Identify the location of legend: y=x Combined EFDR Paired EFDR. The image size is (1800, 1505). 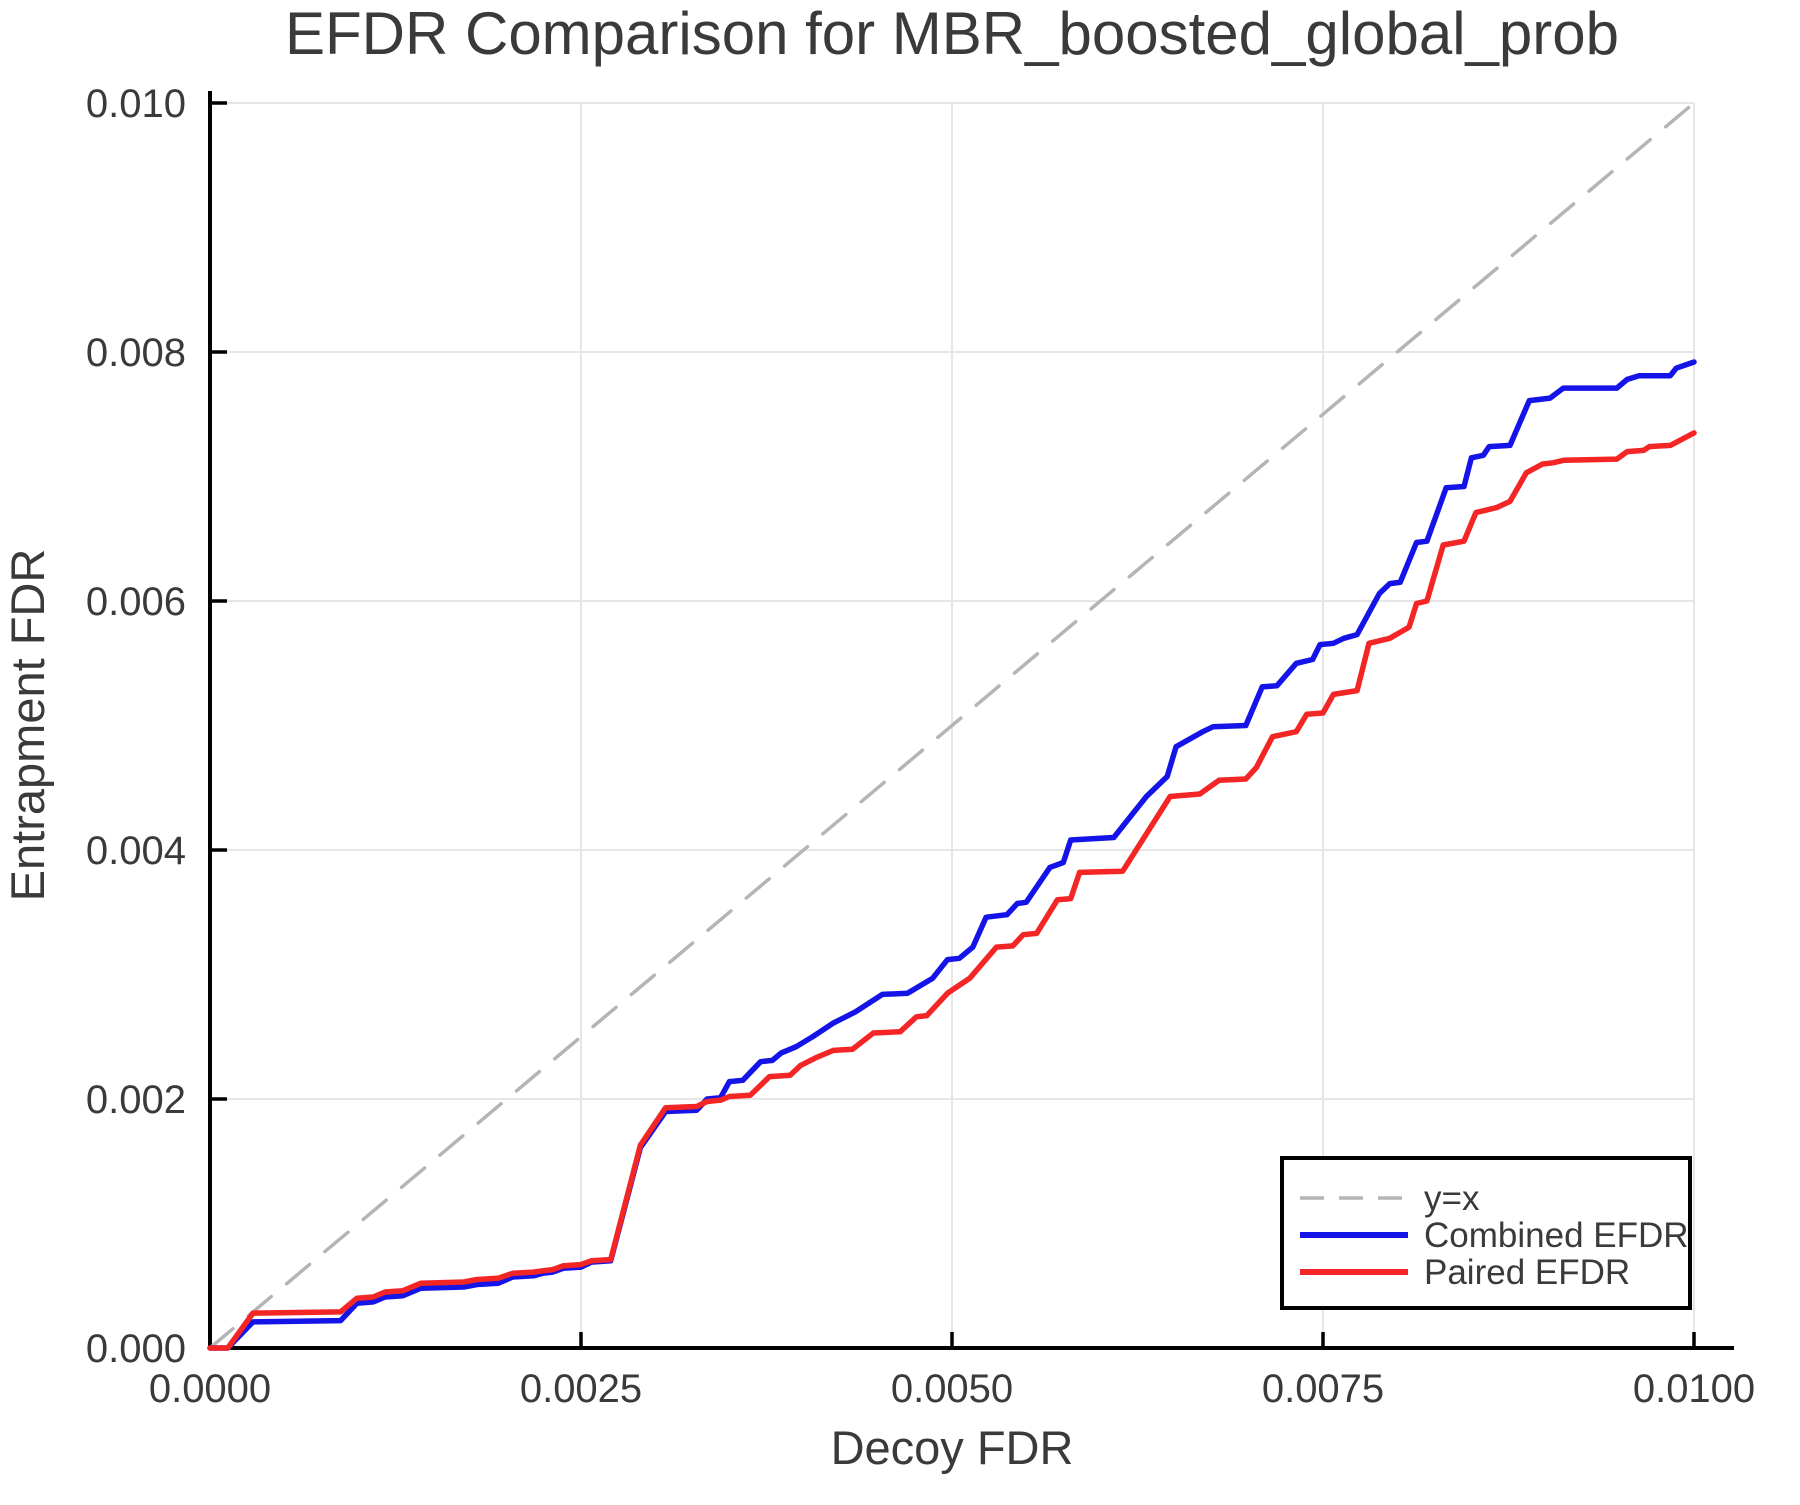
(1486, 1233).